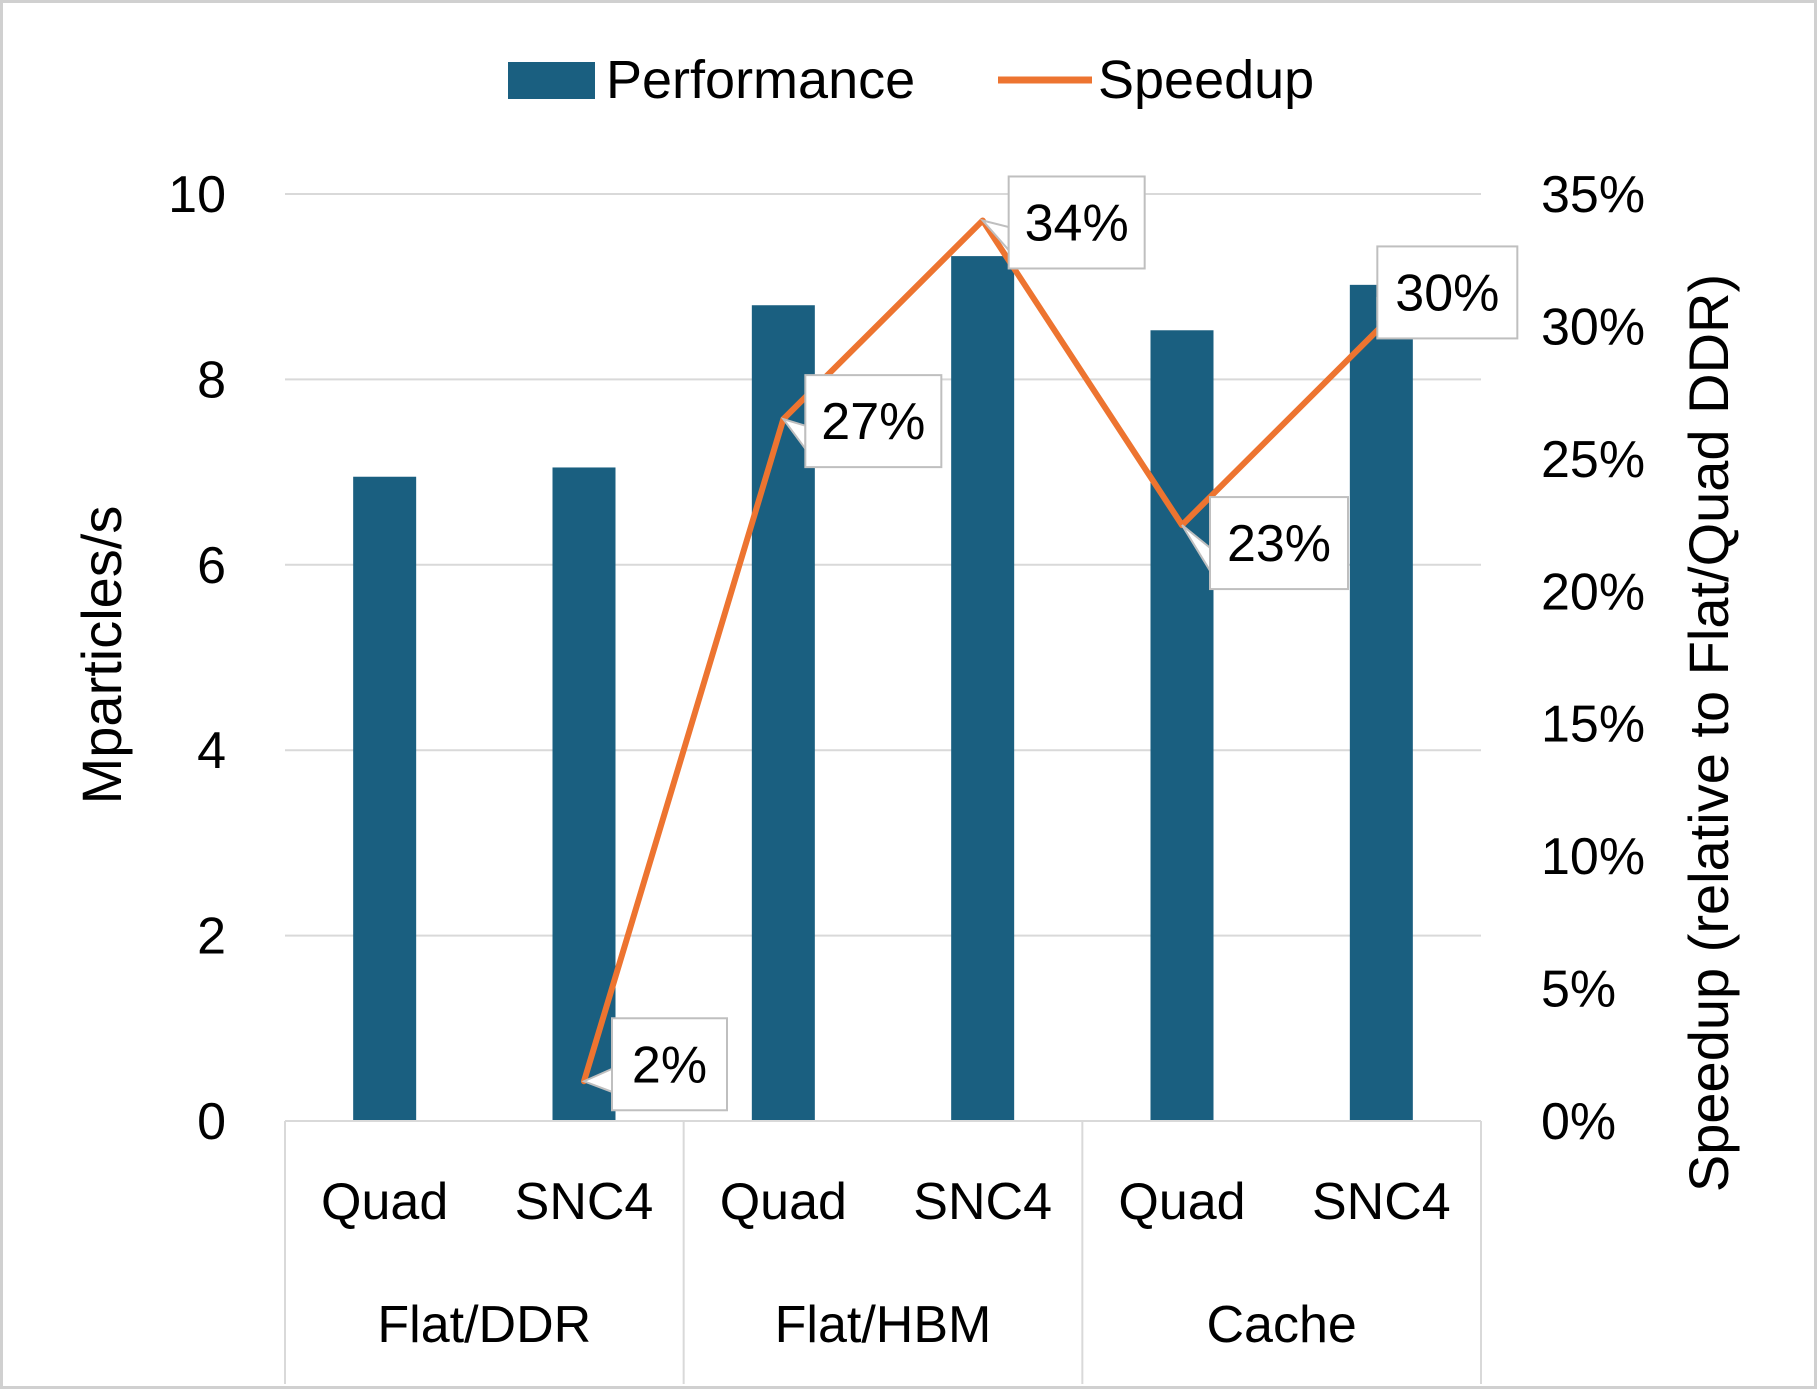 The height and width of the screenshot is (1394, 1817). Describe the element at coordinates (197, 658) in the screenshot. I see `left-axis-ticks: 0 2 4 6 8 10` at that location.